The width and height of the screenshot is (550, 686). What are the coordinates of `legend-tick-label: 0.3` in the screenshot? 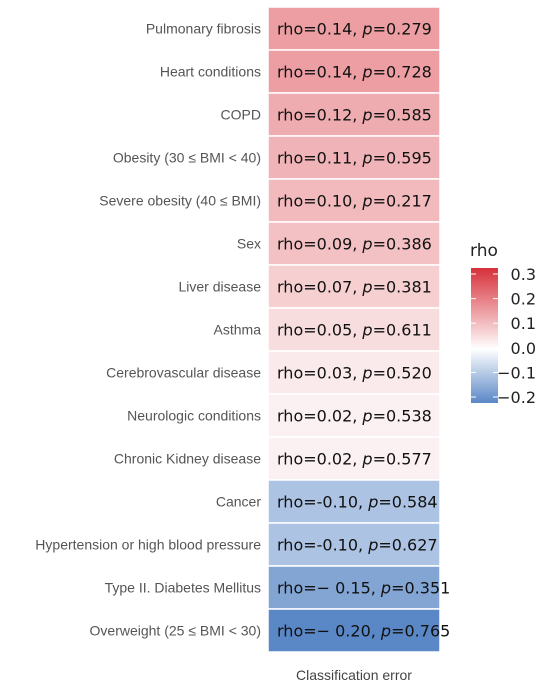 It's located at (523, 274).